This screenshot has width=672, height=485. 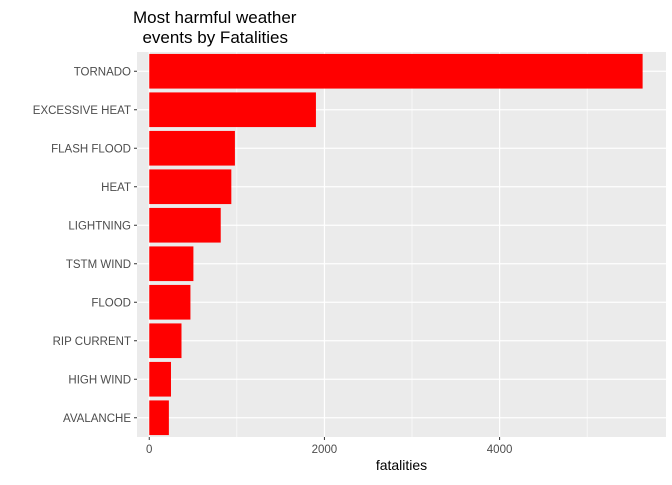 What do you see at coordinates (99, 226) in the screenshot?
I see `y-tick-label: LIGHTNING` at bounding box center [99, 226].